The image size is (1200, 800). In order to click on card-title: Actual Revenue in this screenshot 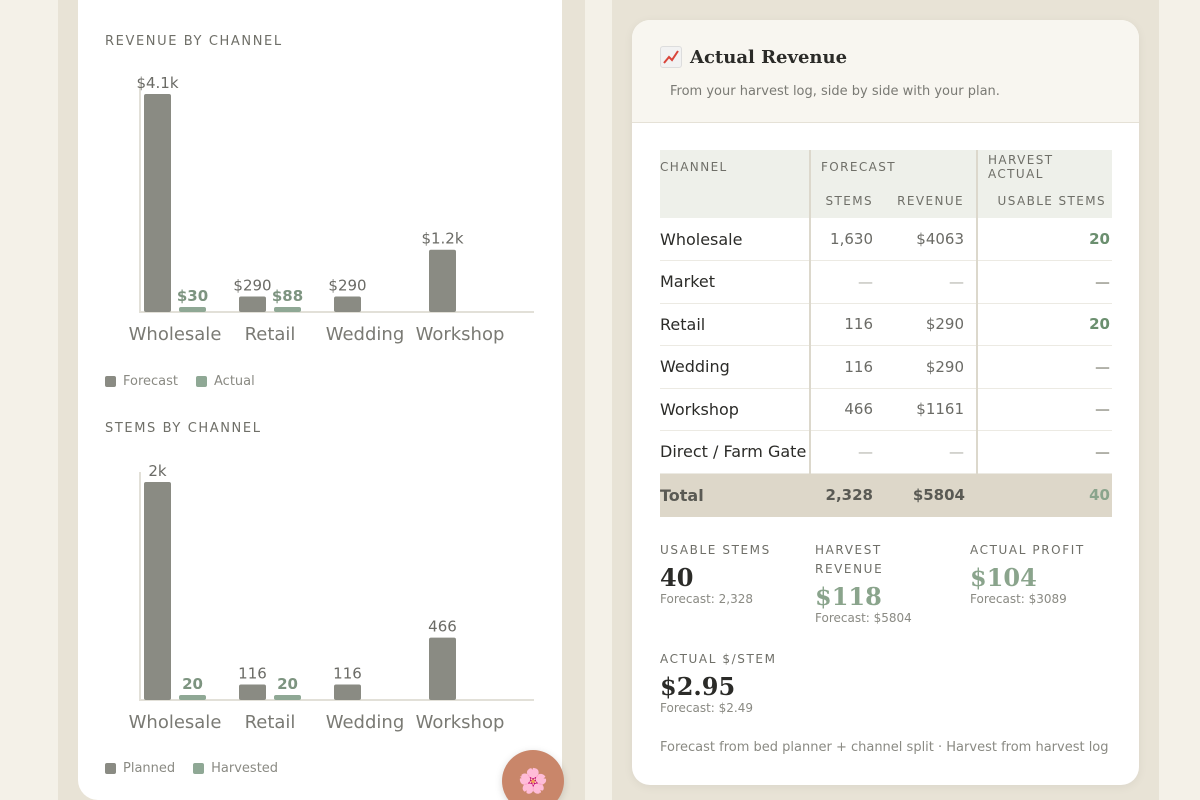, I will do `click(753, 57)`.